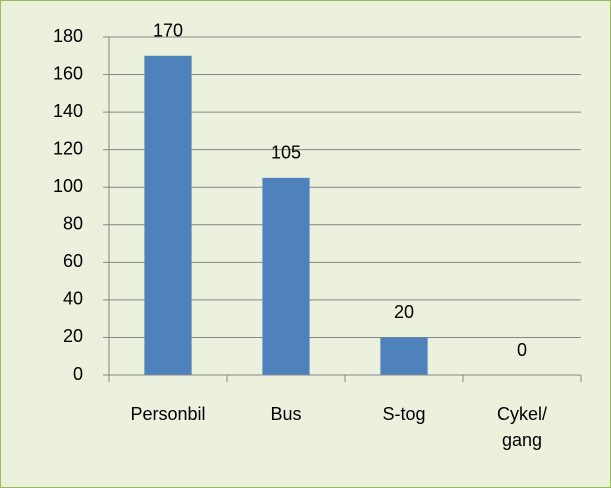 The image size is (611, 488). Describe the element at coordinates (73, 336) in the screenshot. I see `y-tick-label: 20` at that location.